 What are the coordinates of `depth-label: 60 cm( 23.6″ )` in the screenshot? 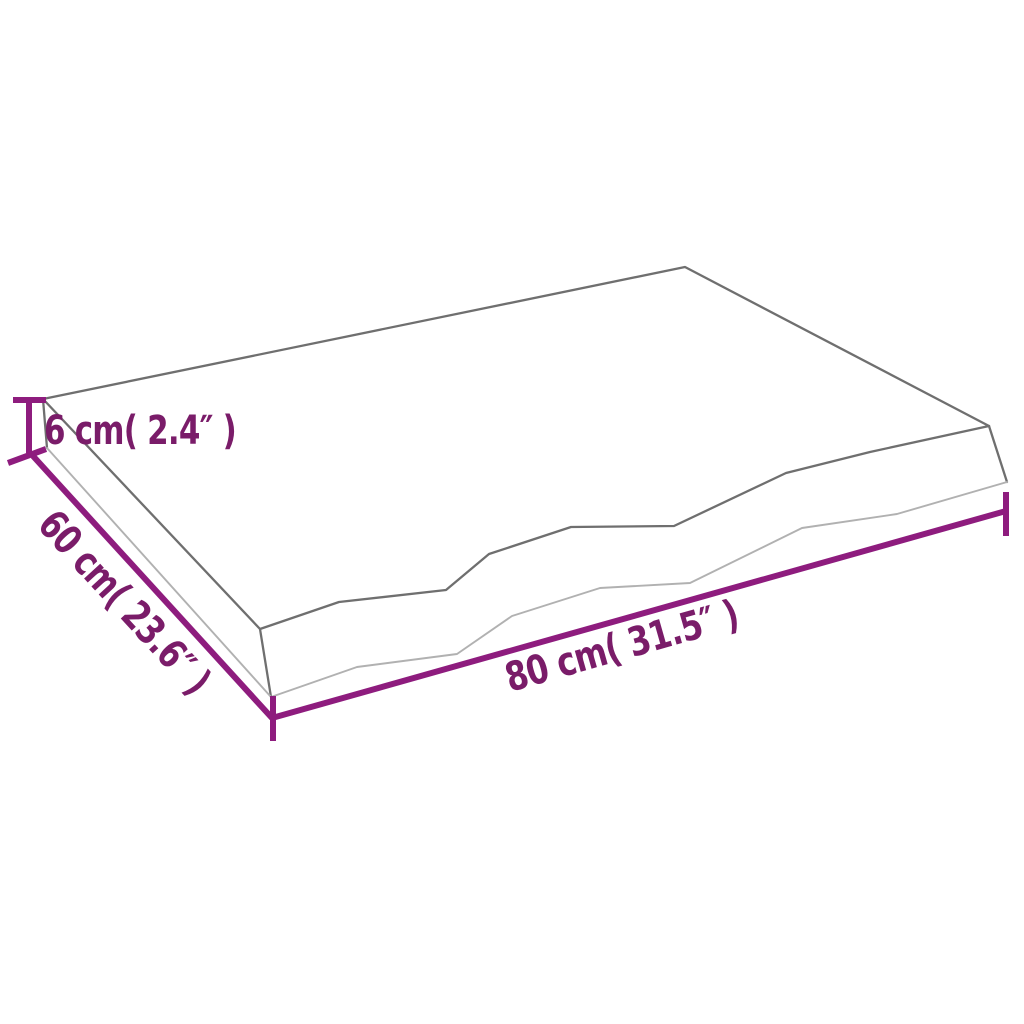 It's located at (124, 603).